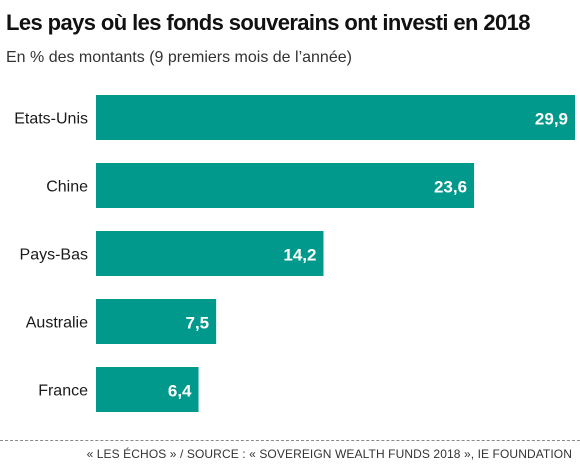 This screenshot has height=465, width=580. I want to click on category-label: Pays-Bas, so click(54, 255).